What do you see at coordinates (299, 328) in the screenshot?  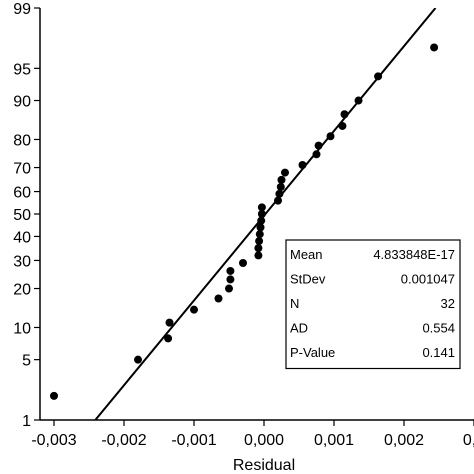 I see `stats-label: AD` at bounding box center [299, 328].